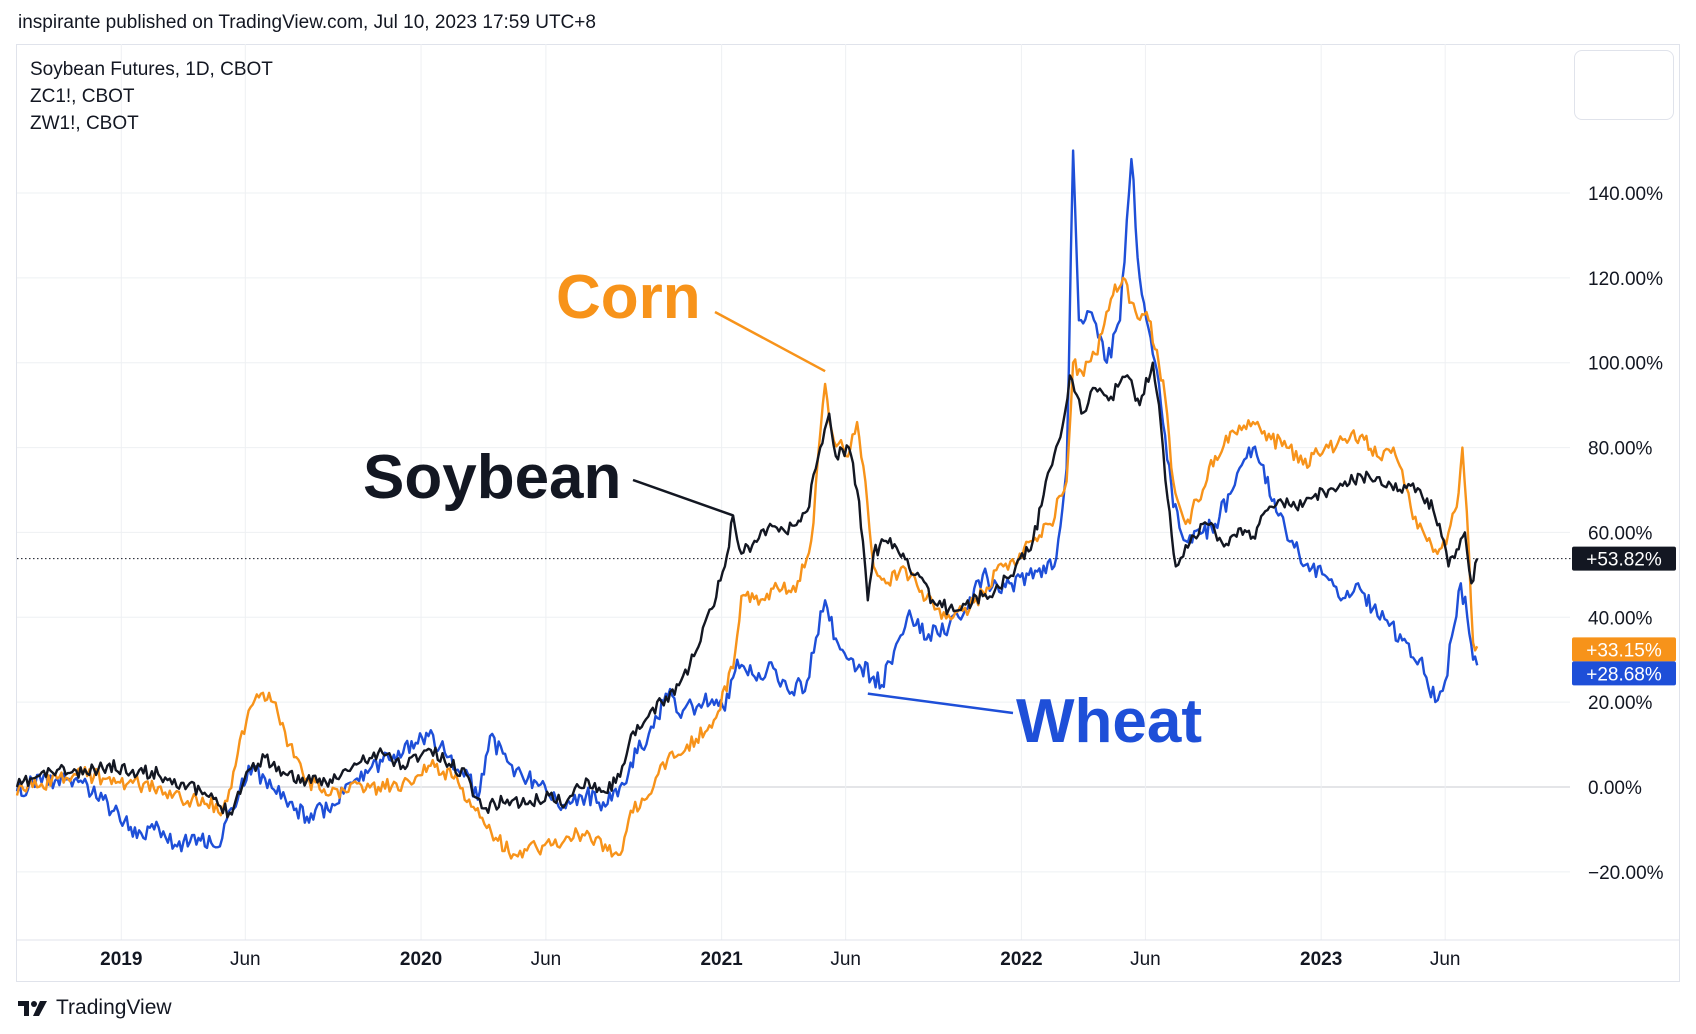  I want to click on footer-brand: TradingView, so click(114, 1007).